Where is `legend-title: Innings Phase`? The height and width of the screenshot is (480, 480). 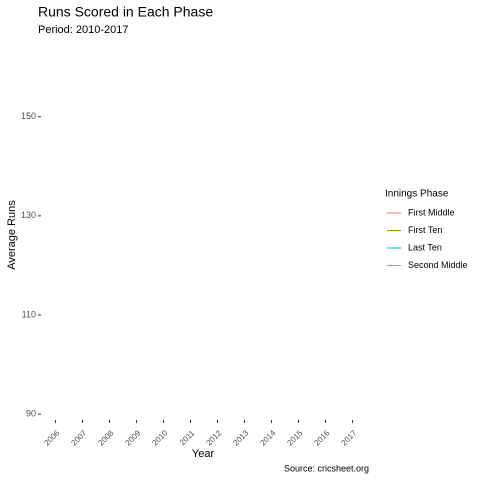
legend-title: Innings Phase is located at coordinates (417, 194).